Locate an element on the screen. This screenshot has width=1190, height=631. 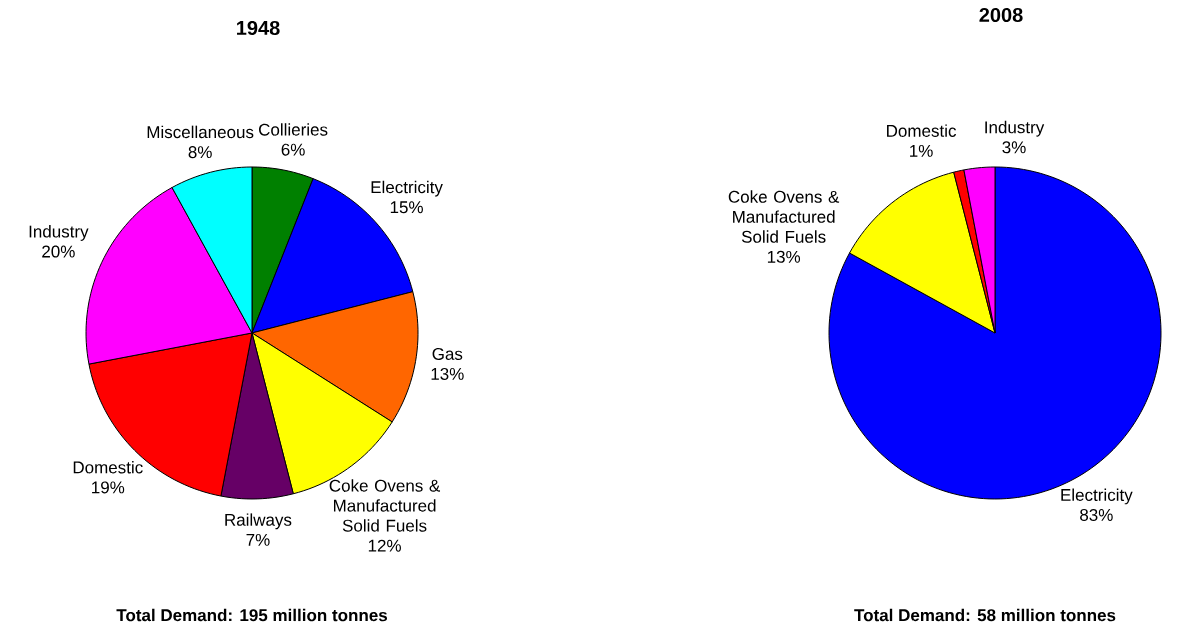
data-label: 15% is located at coordinates (406, 207).